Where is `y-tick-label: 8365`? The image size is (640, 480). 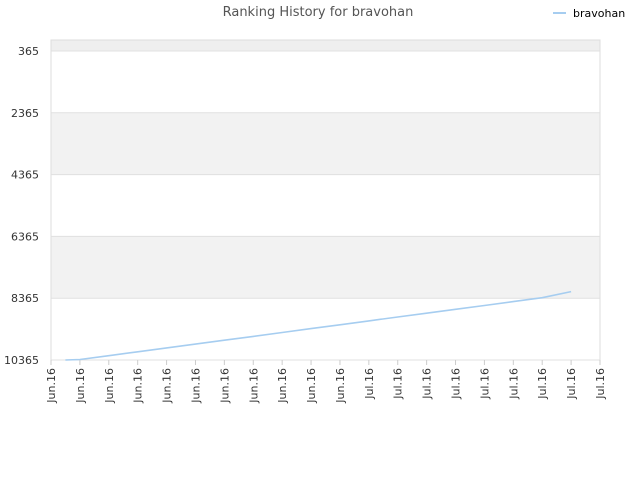 y-tick-label: 8365 is located at coordinates (25, 298).